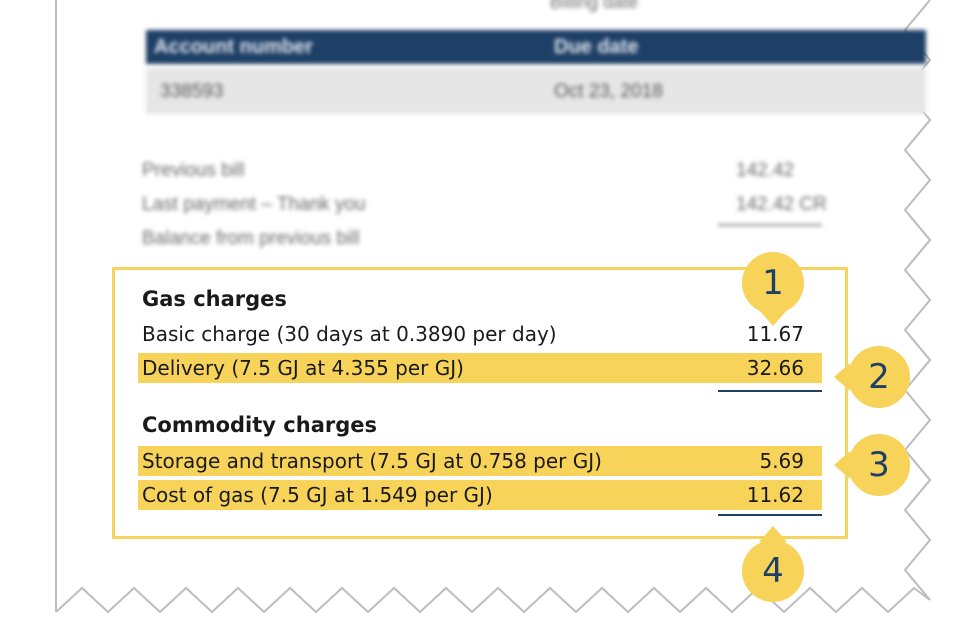 This screenshot has height=640, width=960. What do you see at coordinates (773, 571) in the screenshot?
I see `callout-badge-4: 4` at bounding box center [773, 571].